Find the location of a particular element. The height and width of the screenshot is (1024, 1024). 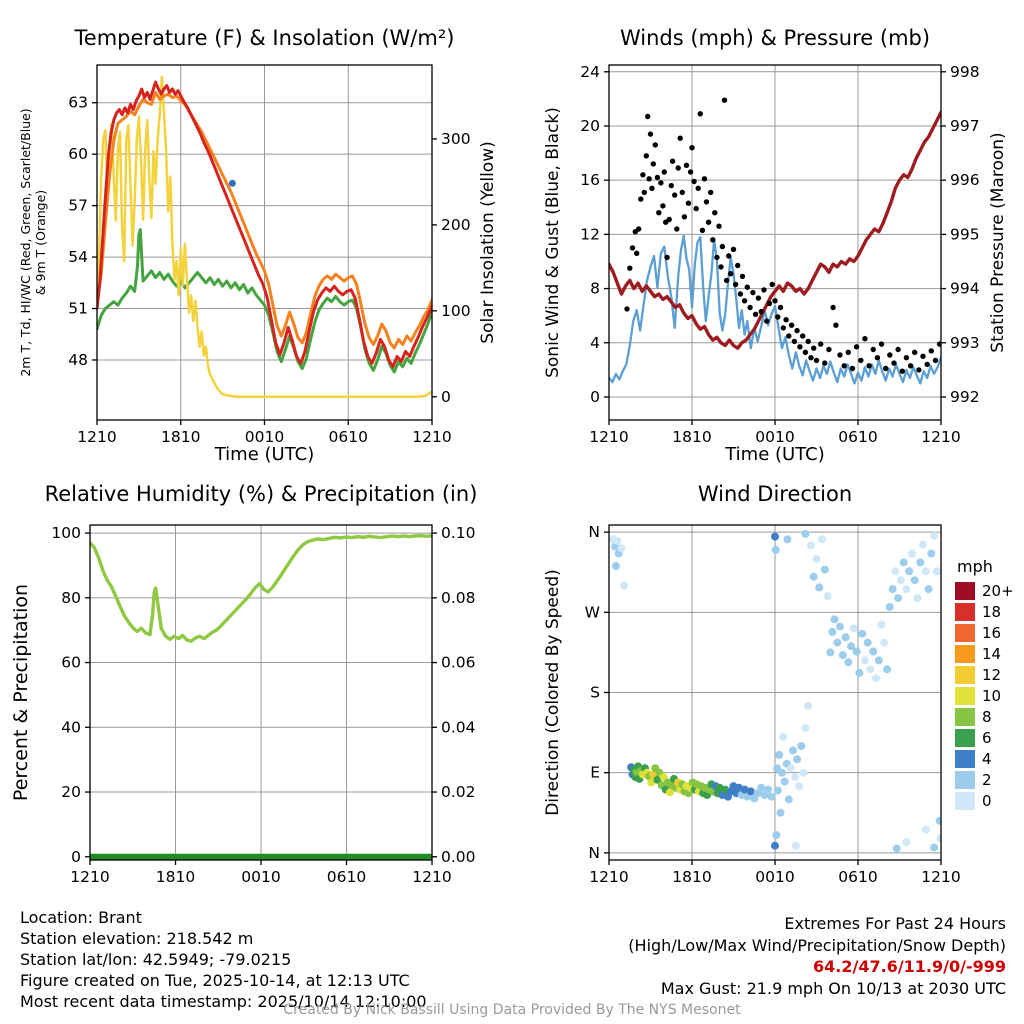

svg-text: 300 is located at coordinates (456, 139).